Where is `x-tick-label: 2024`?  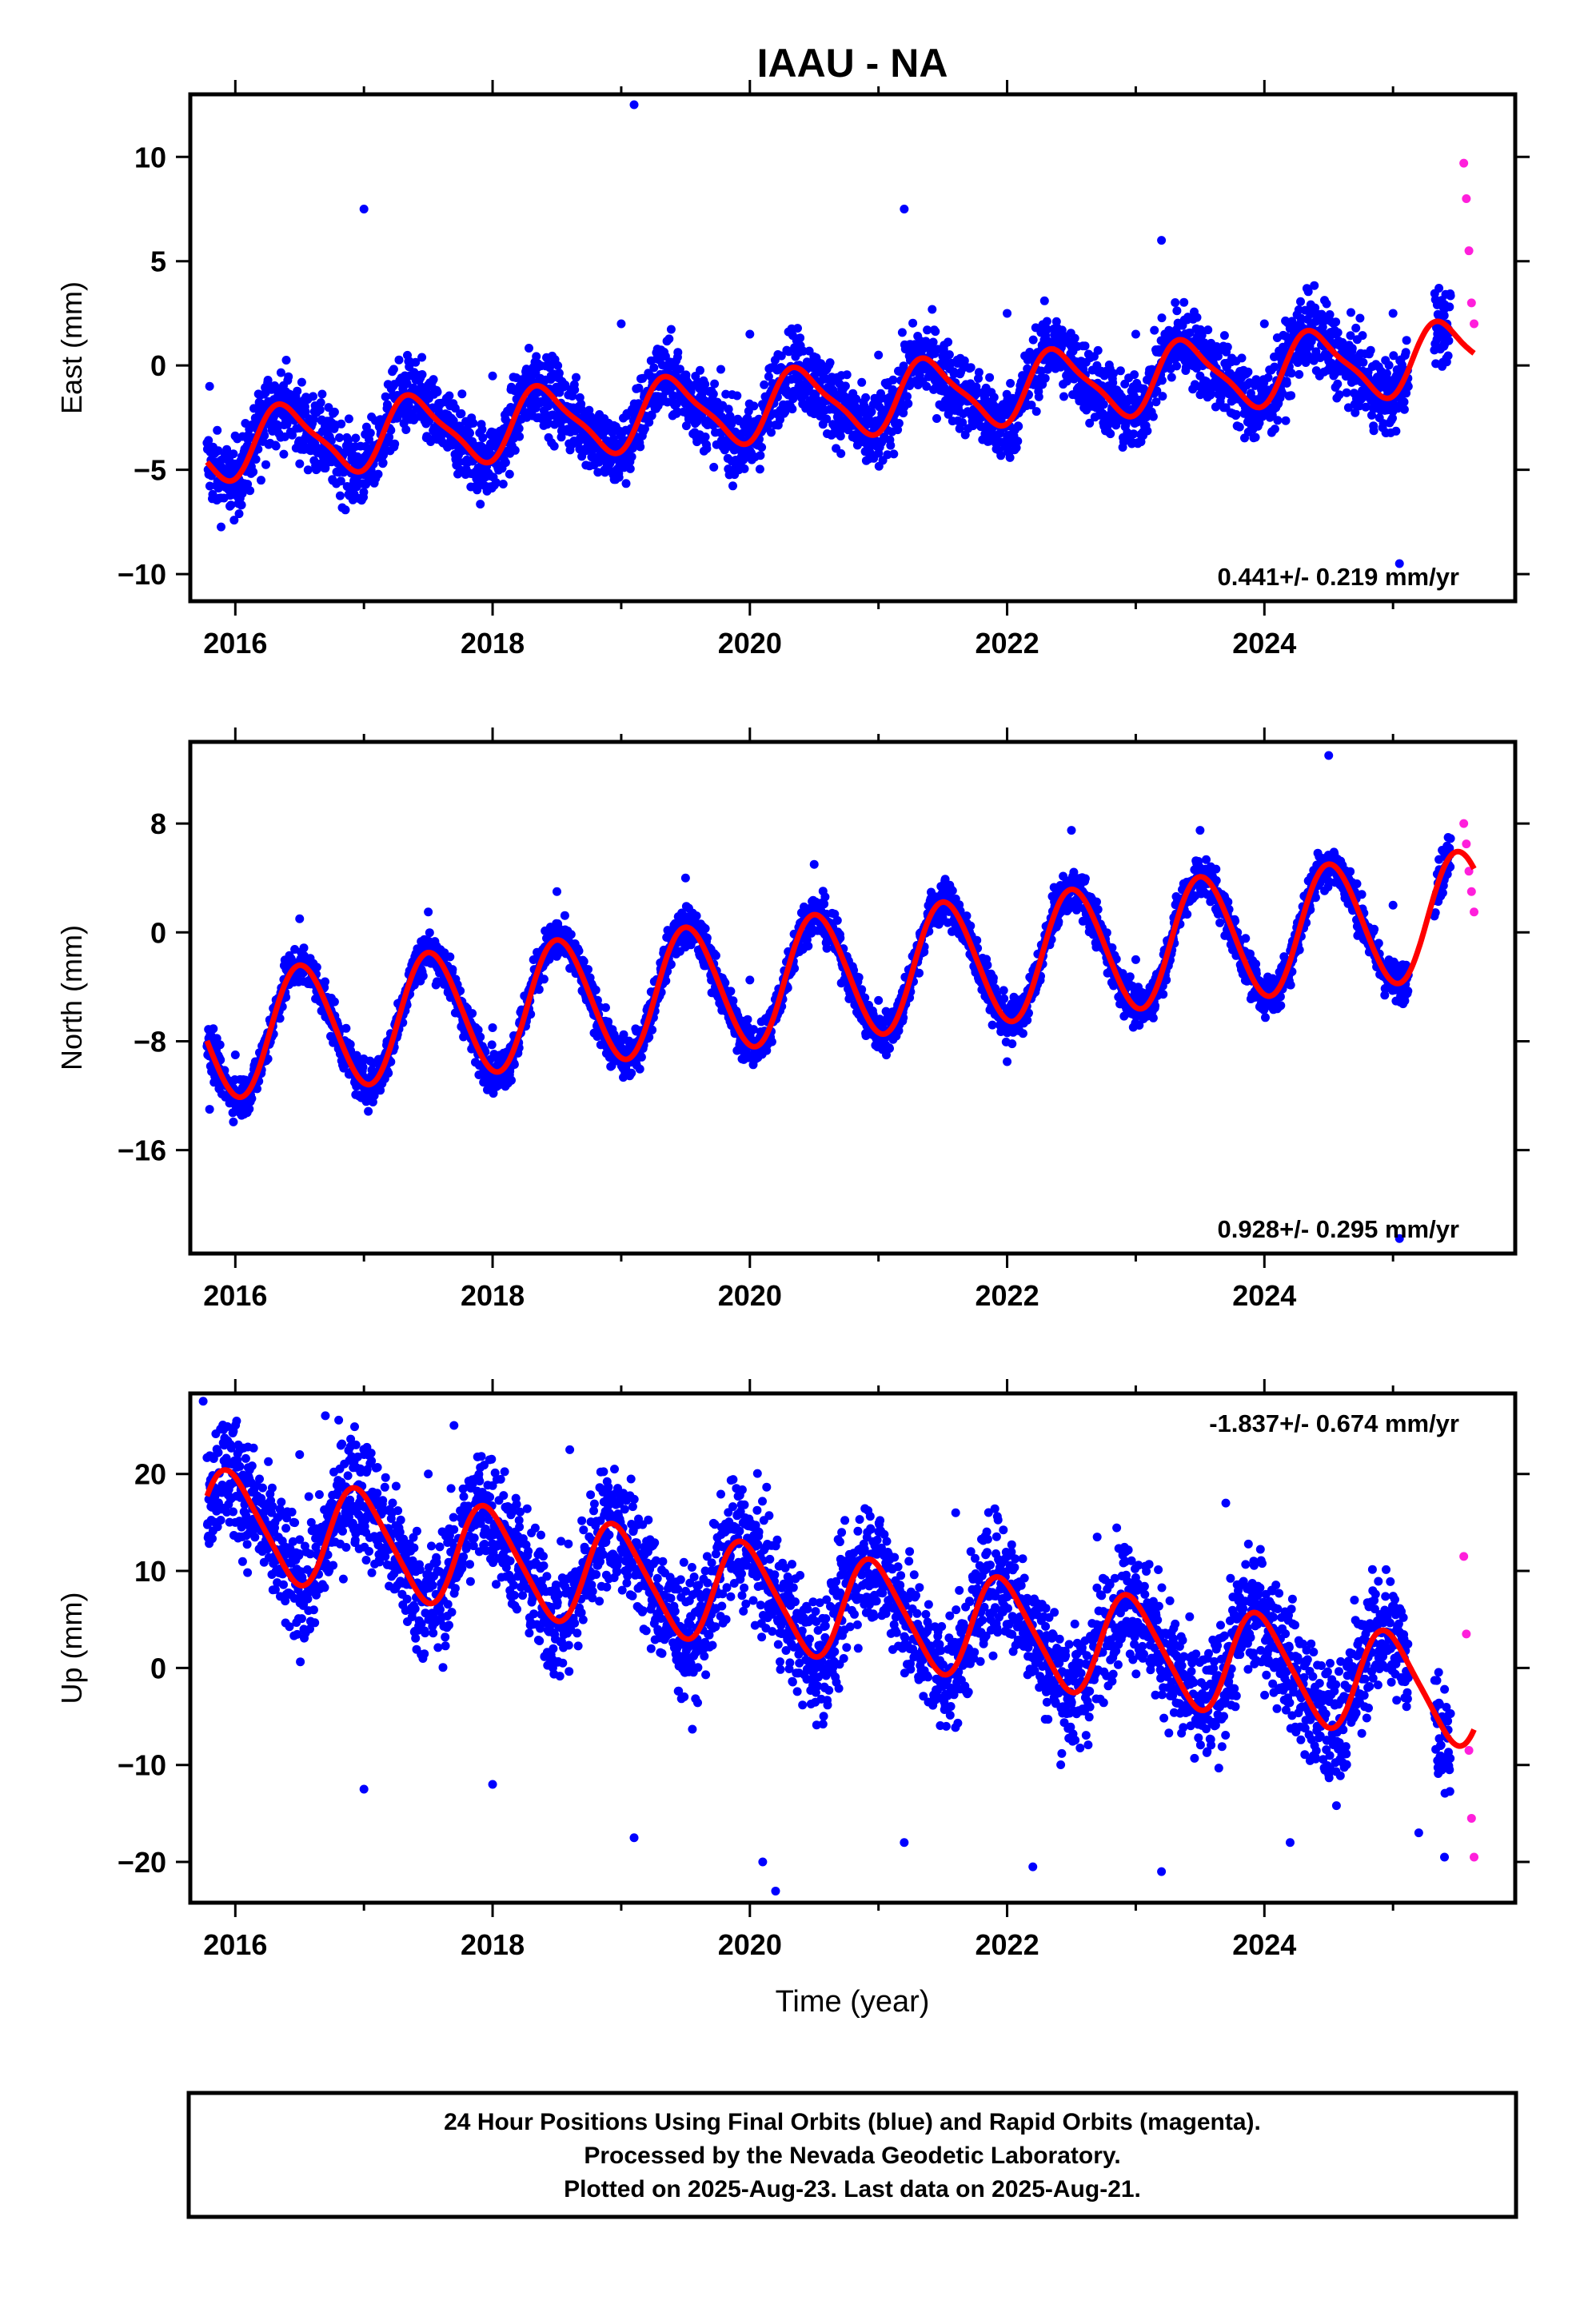
x-tick-label: 2024 is located at coordinates (1264, 644).